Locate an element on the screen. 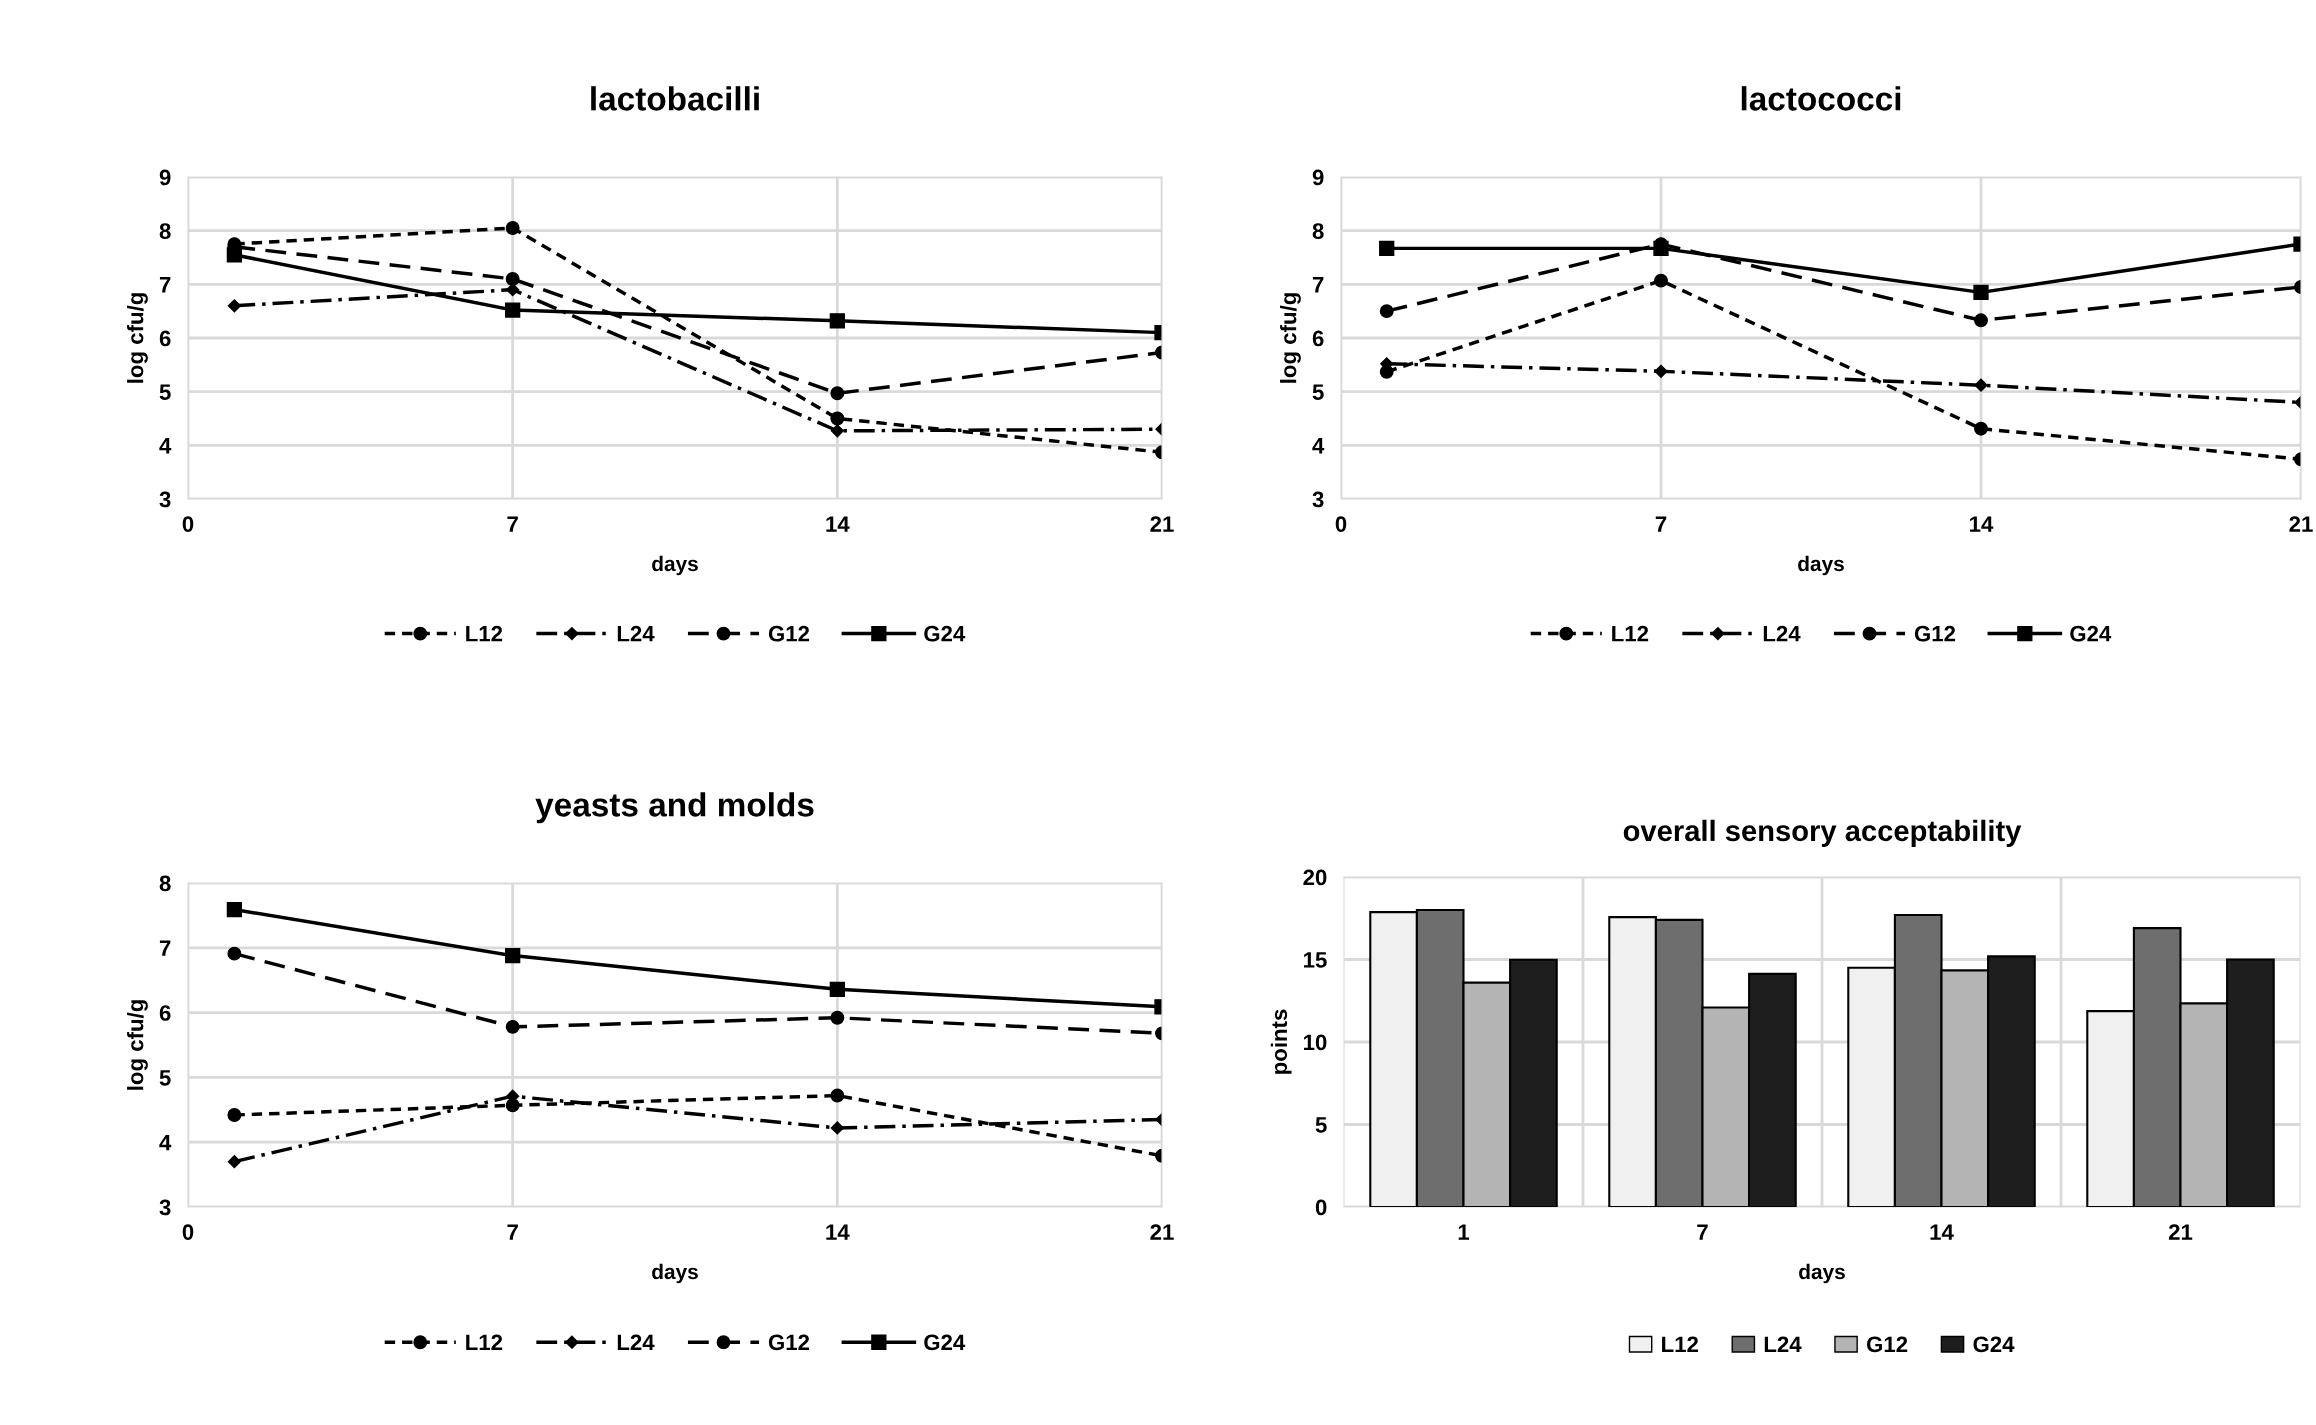  y-tick-label: 20 is located at coordinates (1315, 877).